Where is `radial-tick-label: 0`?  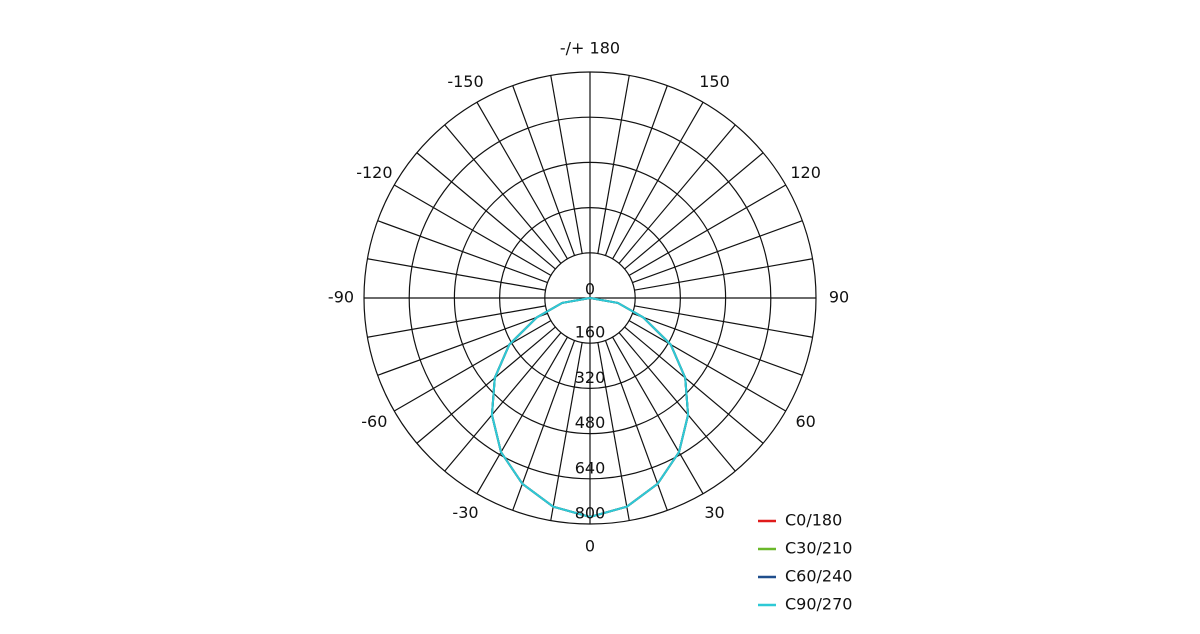 radial-tick-label: 0 is located at coordinates (590, 289).